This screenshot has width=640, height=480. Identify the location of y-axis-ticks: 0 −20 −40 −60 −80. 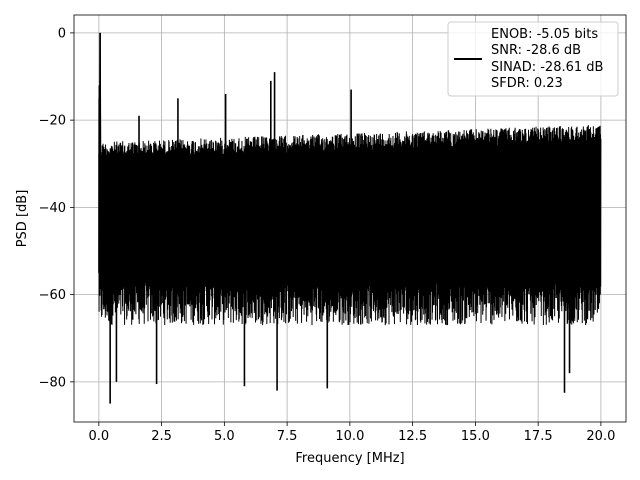
(56, 208).